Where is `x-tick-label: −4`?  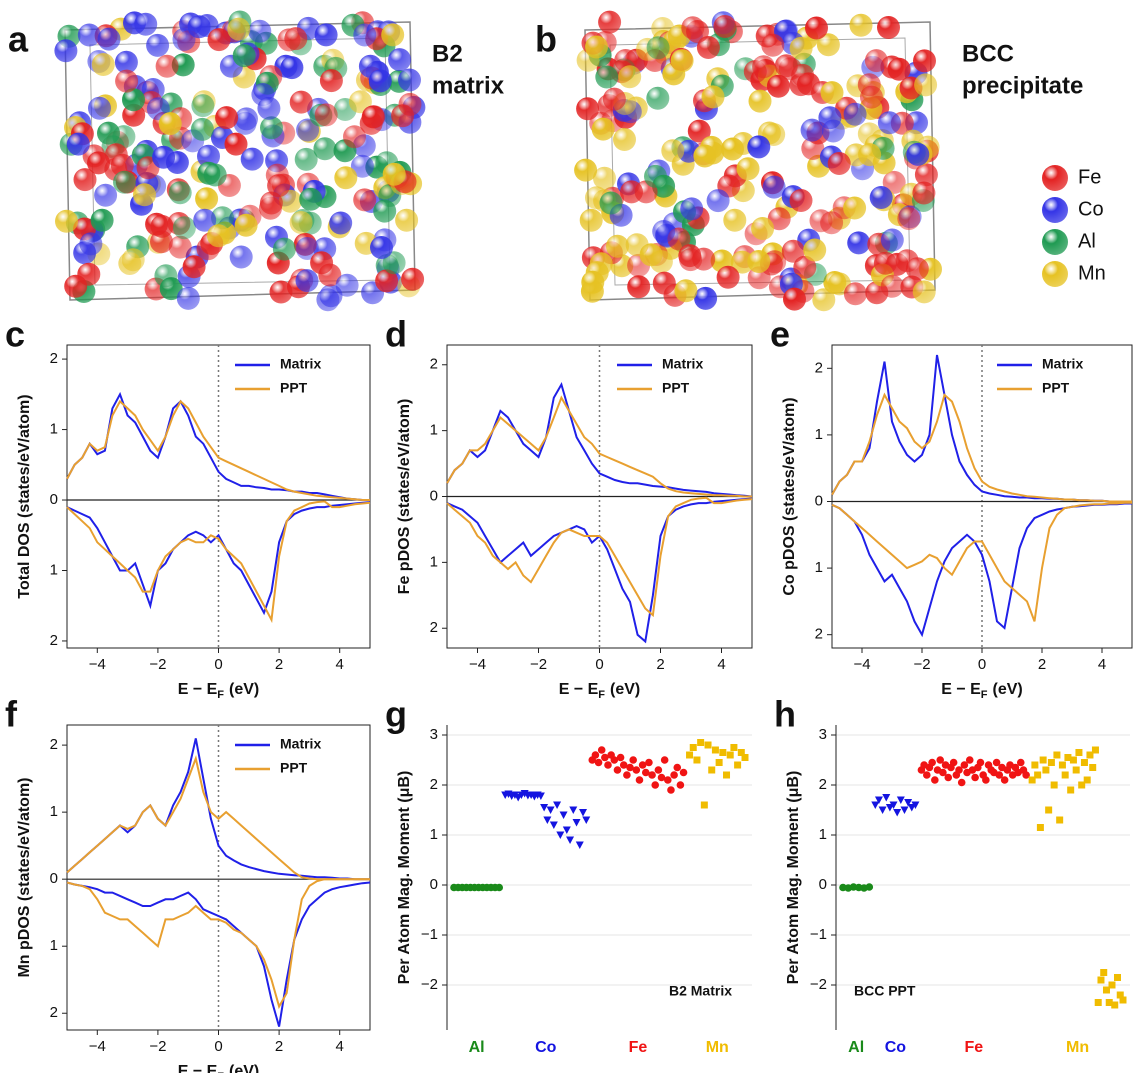 x-tick-label: −4 is located at coordinates (861, 664).